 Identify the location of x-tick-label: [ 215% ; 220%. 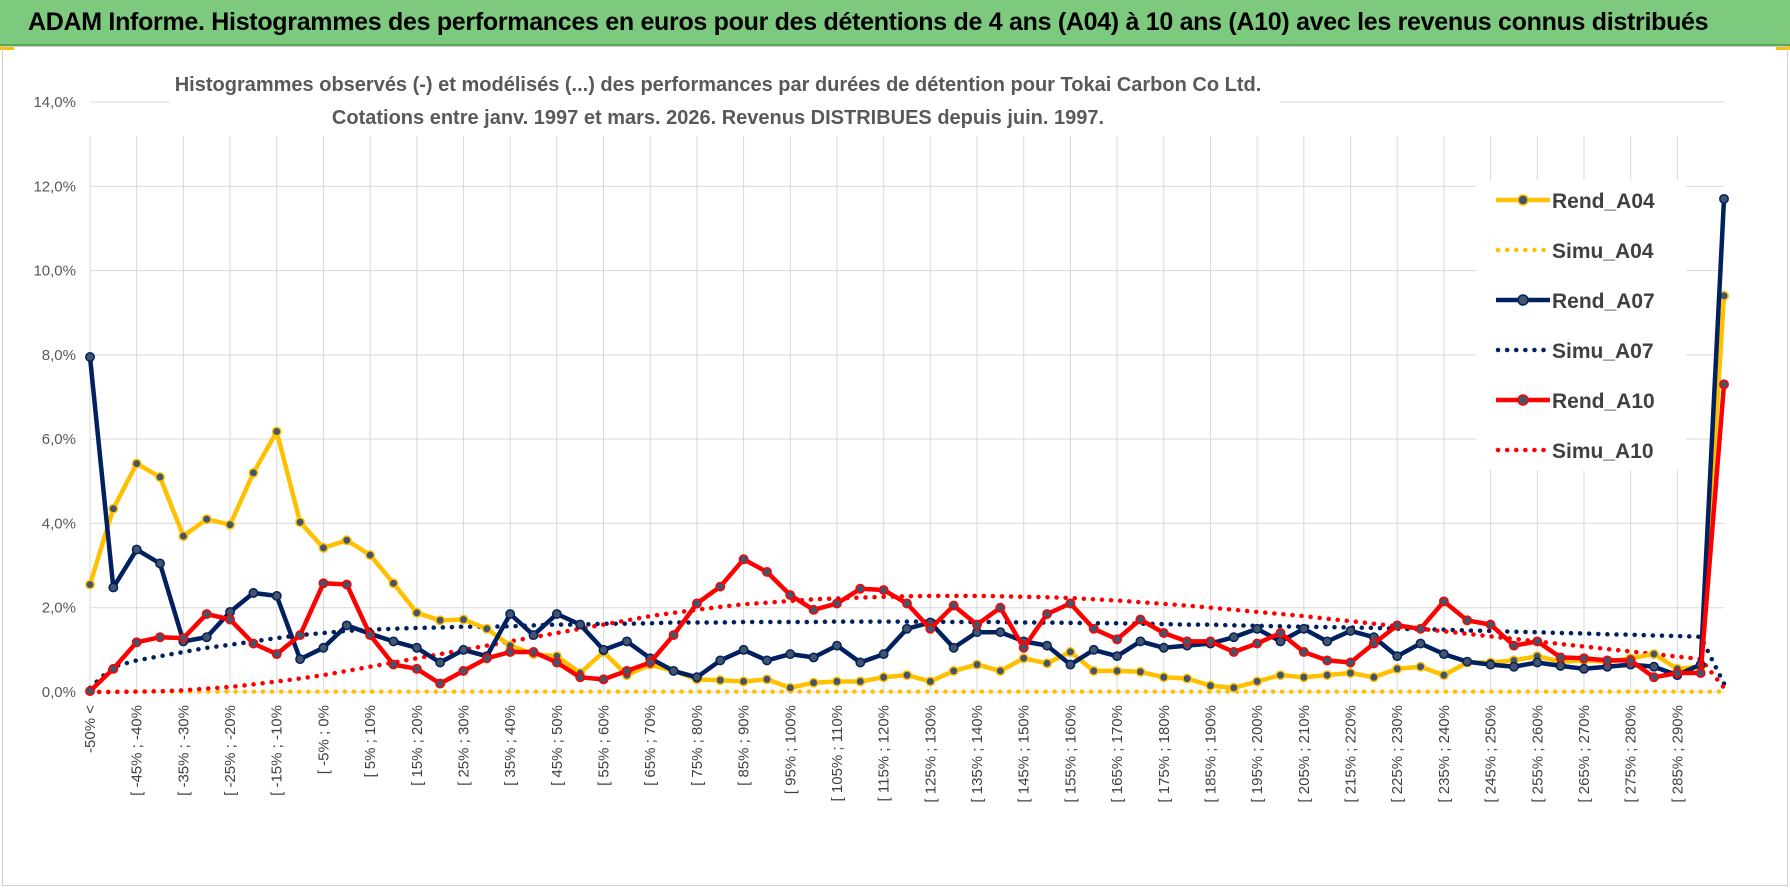
(1351, 754).